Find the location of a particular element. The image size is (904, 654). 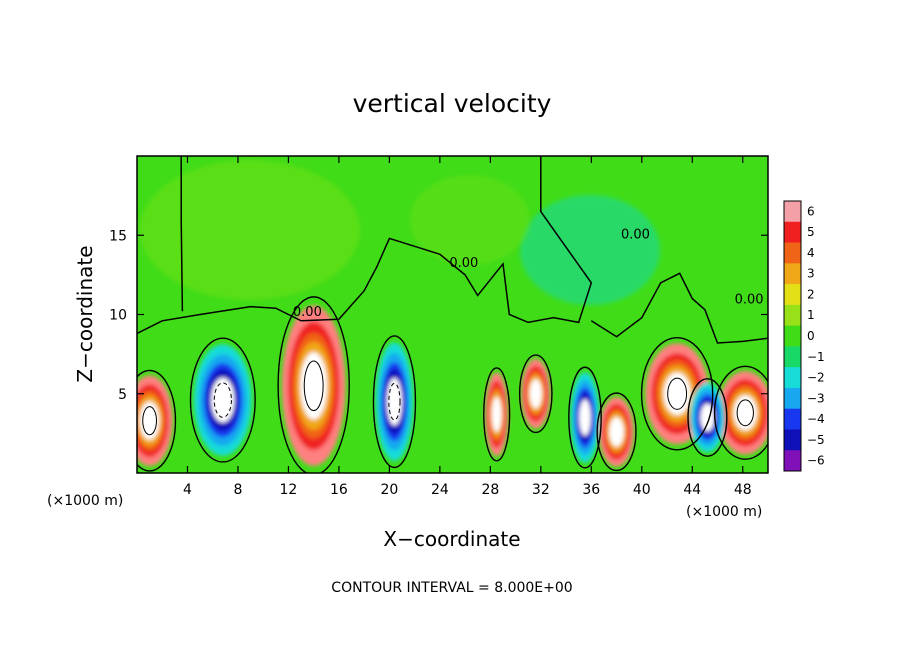

colorbar-tick-label: 6 is located at coordinates (811, 211).